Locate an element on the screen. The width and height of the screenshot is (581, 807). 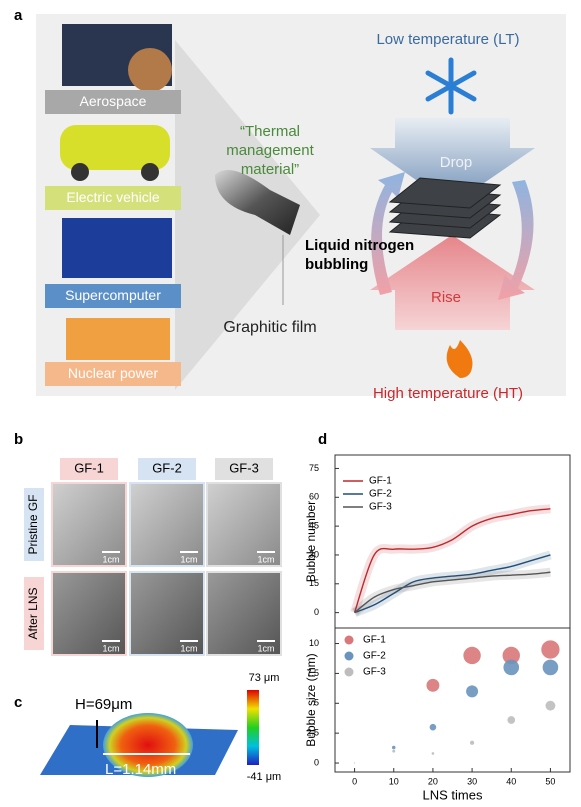
panel-label: c is located at coordinates (18, 702).